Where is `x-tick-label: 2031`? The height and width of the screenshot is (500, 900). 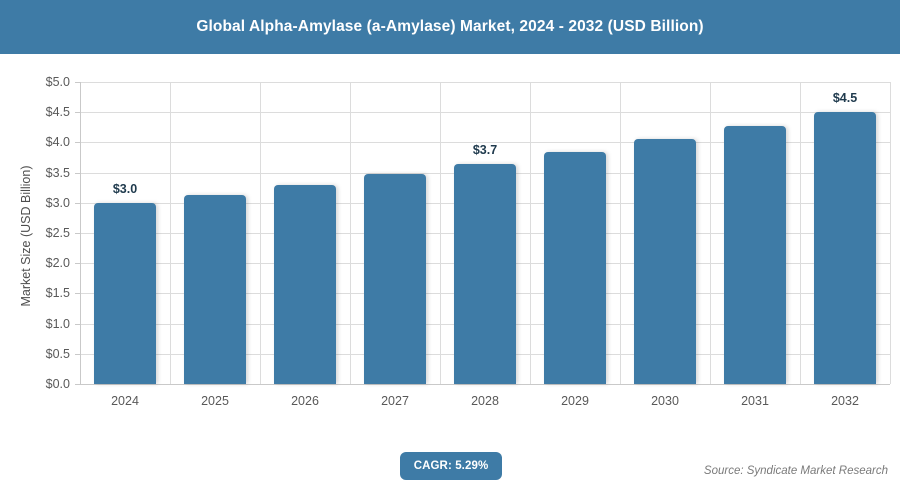 x-tick-label: 2031 is located at coordinates (755, 401).